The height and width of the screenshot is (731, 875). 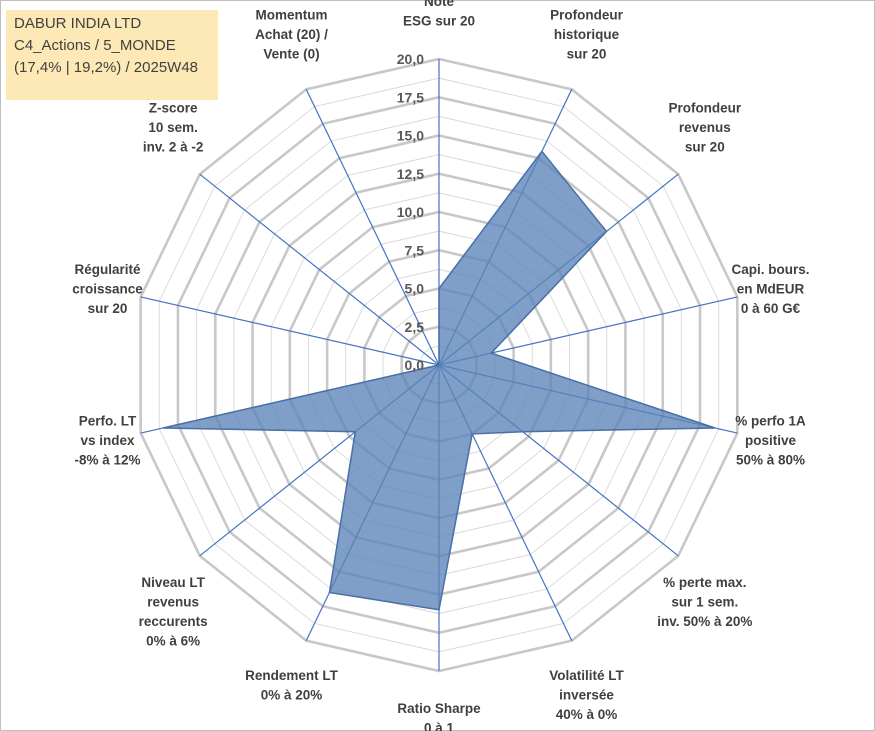 I want to click on axis-label: Momentum Achat (20) / Vente (0), so click(x=291, y=35).